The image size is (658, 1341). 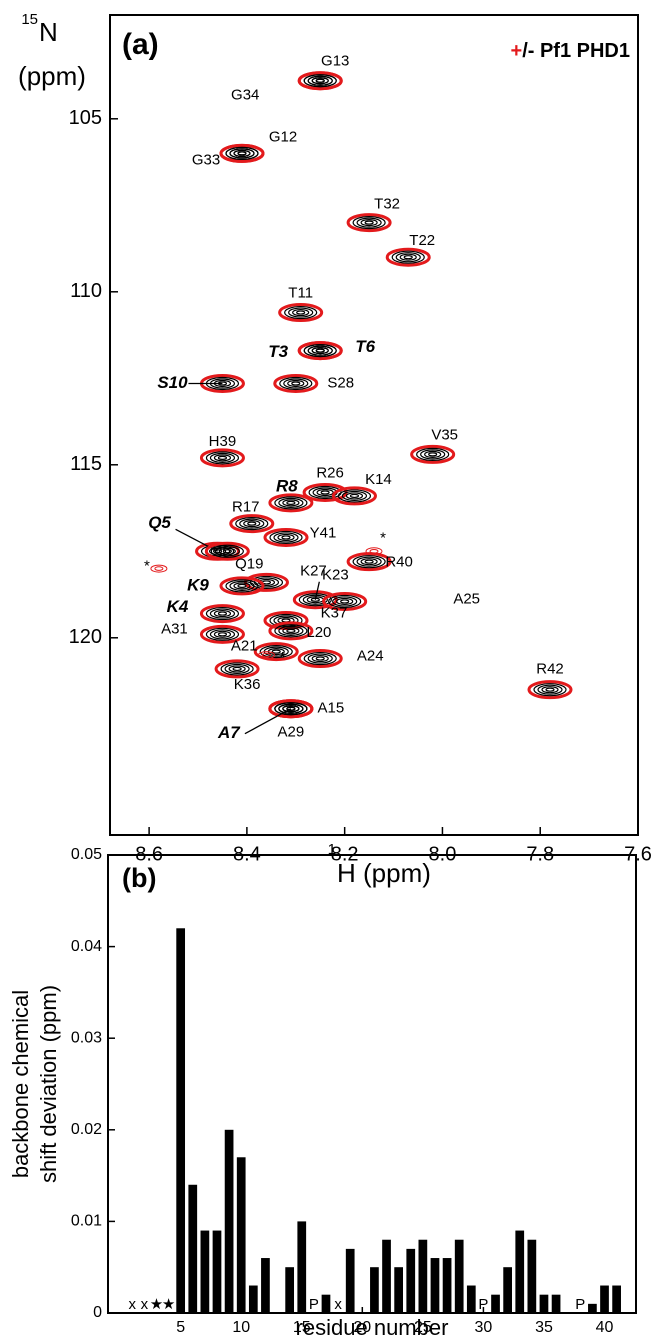 I want to click on peak-label: T6, so click(x=365, y=346).